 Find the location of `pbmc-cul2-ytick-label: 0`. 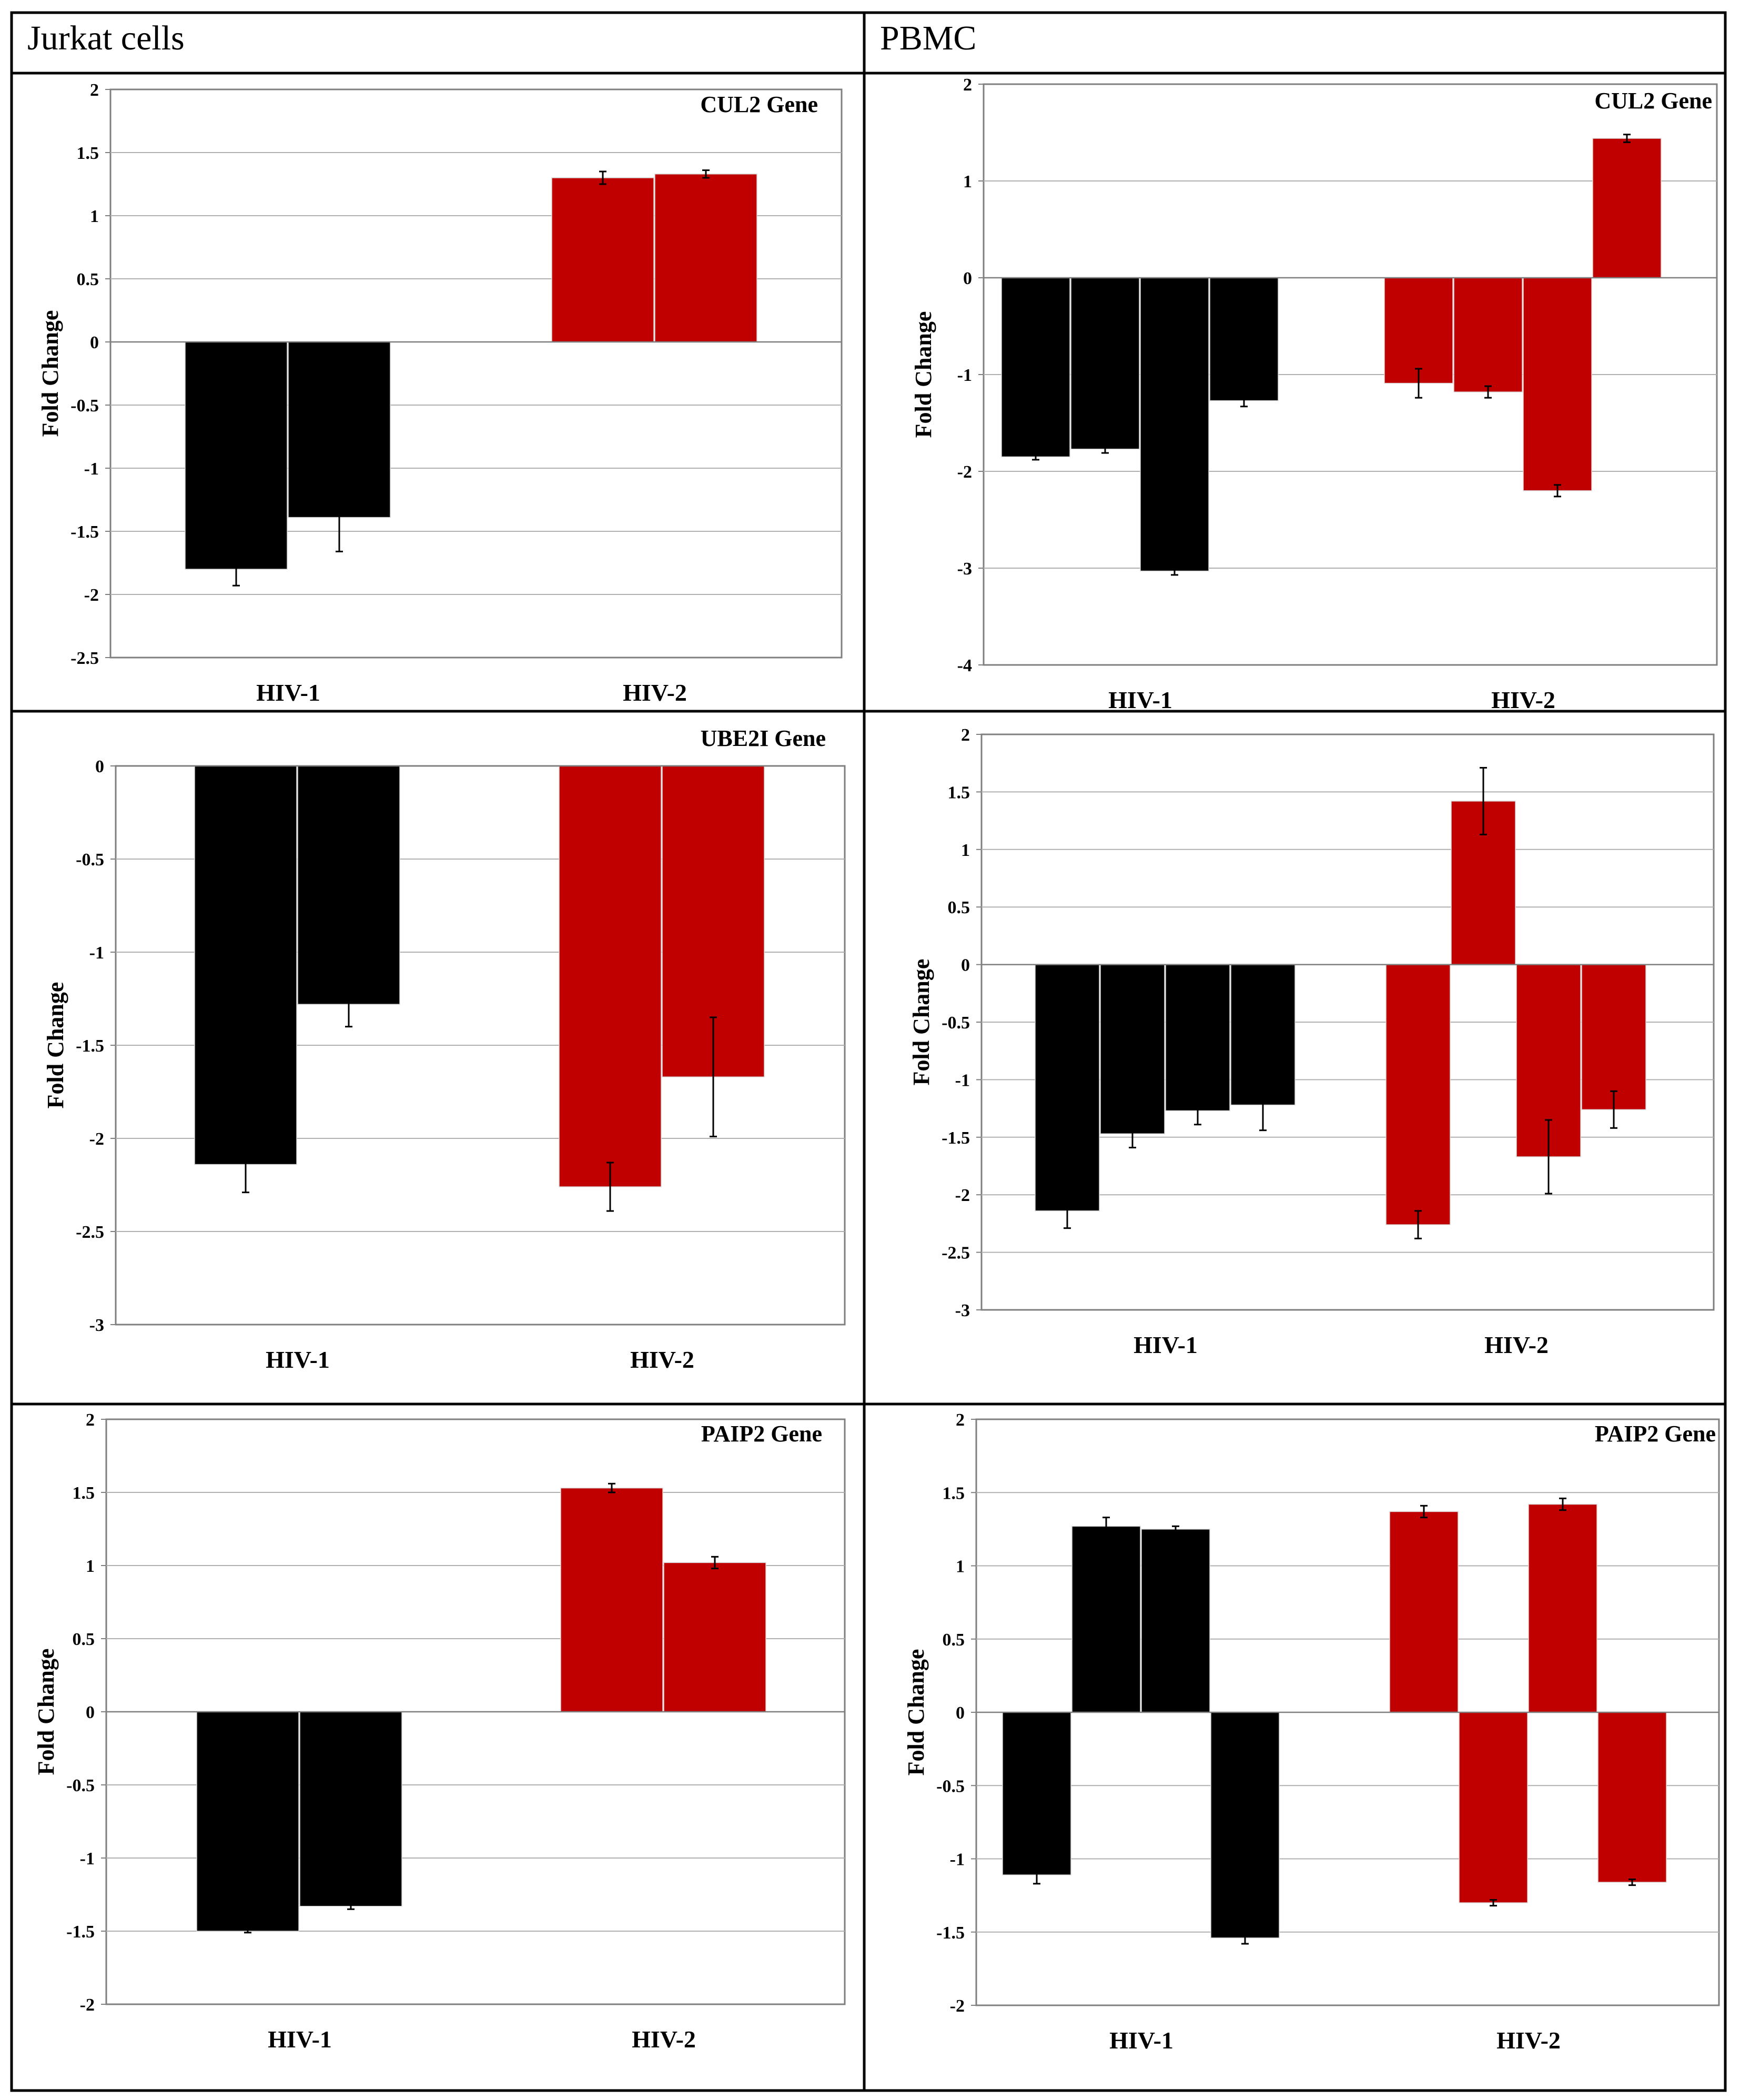

pbmc-cul2-ytick-label: 0 is located at coordinates (968, 279).